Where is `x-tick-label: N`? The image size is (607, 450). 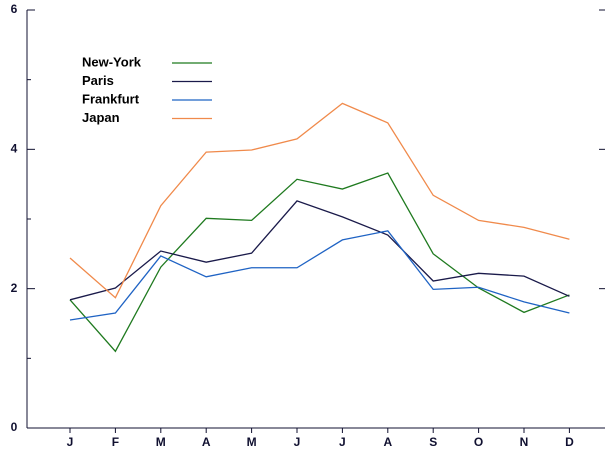
x-tick-label: N is located at coordinates (524, 442).